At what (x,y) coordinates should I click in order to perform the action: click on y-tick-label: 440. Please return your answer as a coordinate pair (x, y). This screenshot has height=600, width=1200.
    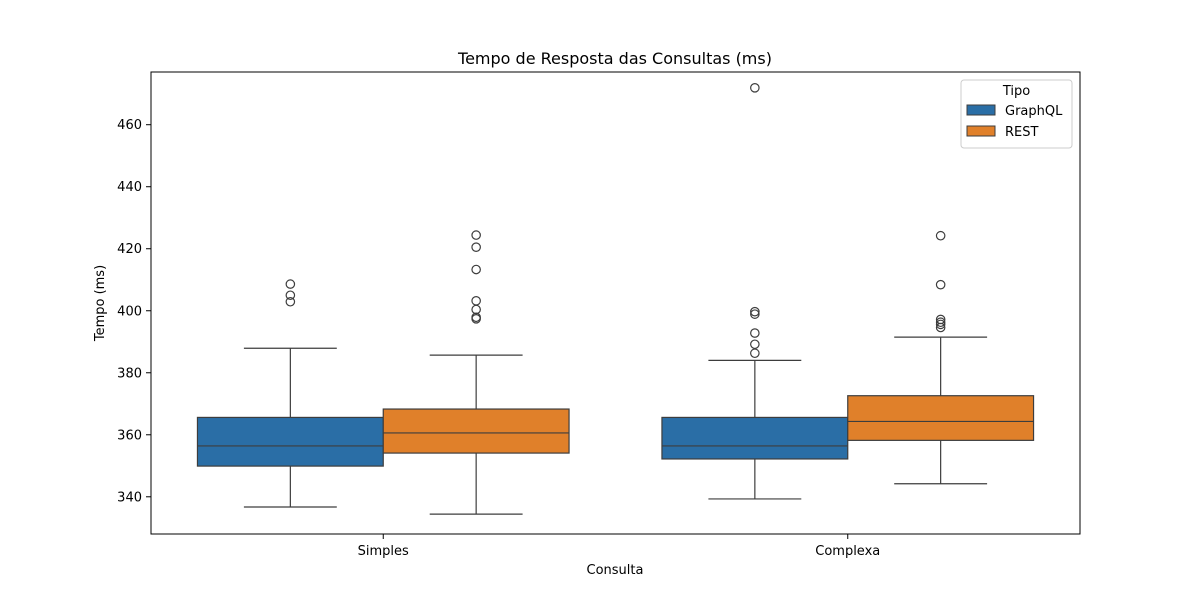
    Looking at the image, I should click on (129, 187).